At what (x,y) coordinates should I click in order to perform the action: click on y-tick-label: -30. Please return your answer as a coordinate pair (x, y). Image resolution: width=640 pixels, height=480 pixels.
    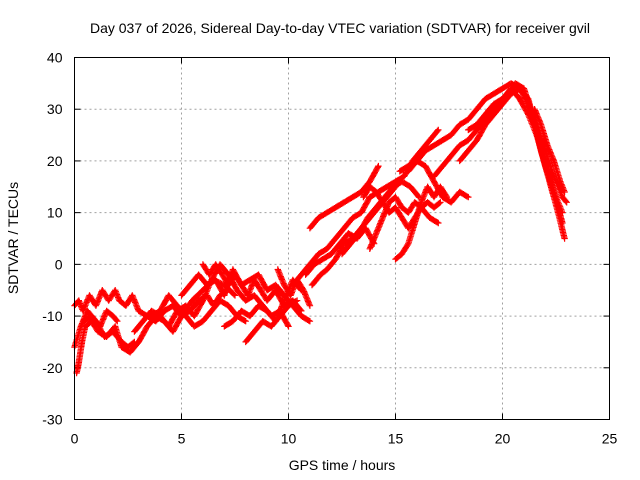
    Looking at the image, I should click on (52, 420).